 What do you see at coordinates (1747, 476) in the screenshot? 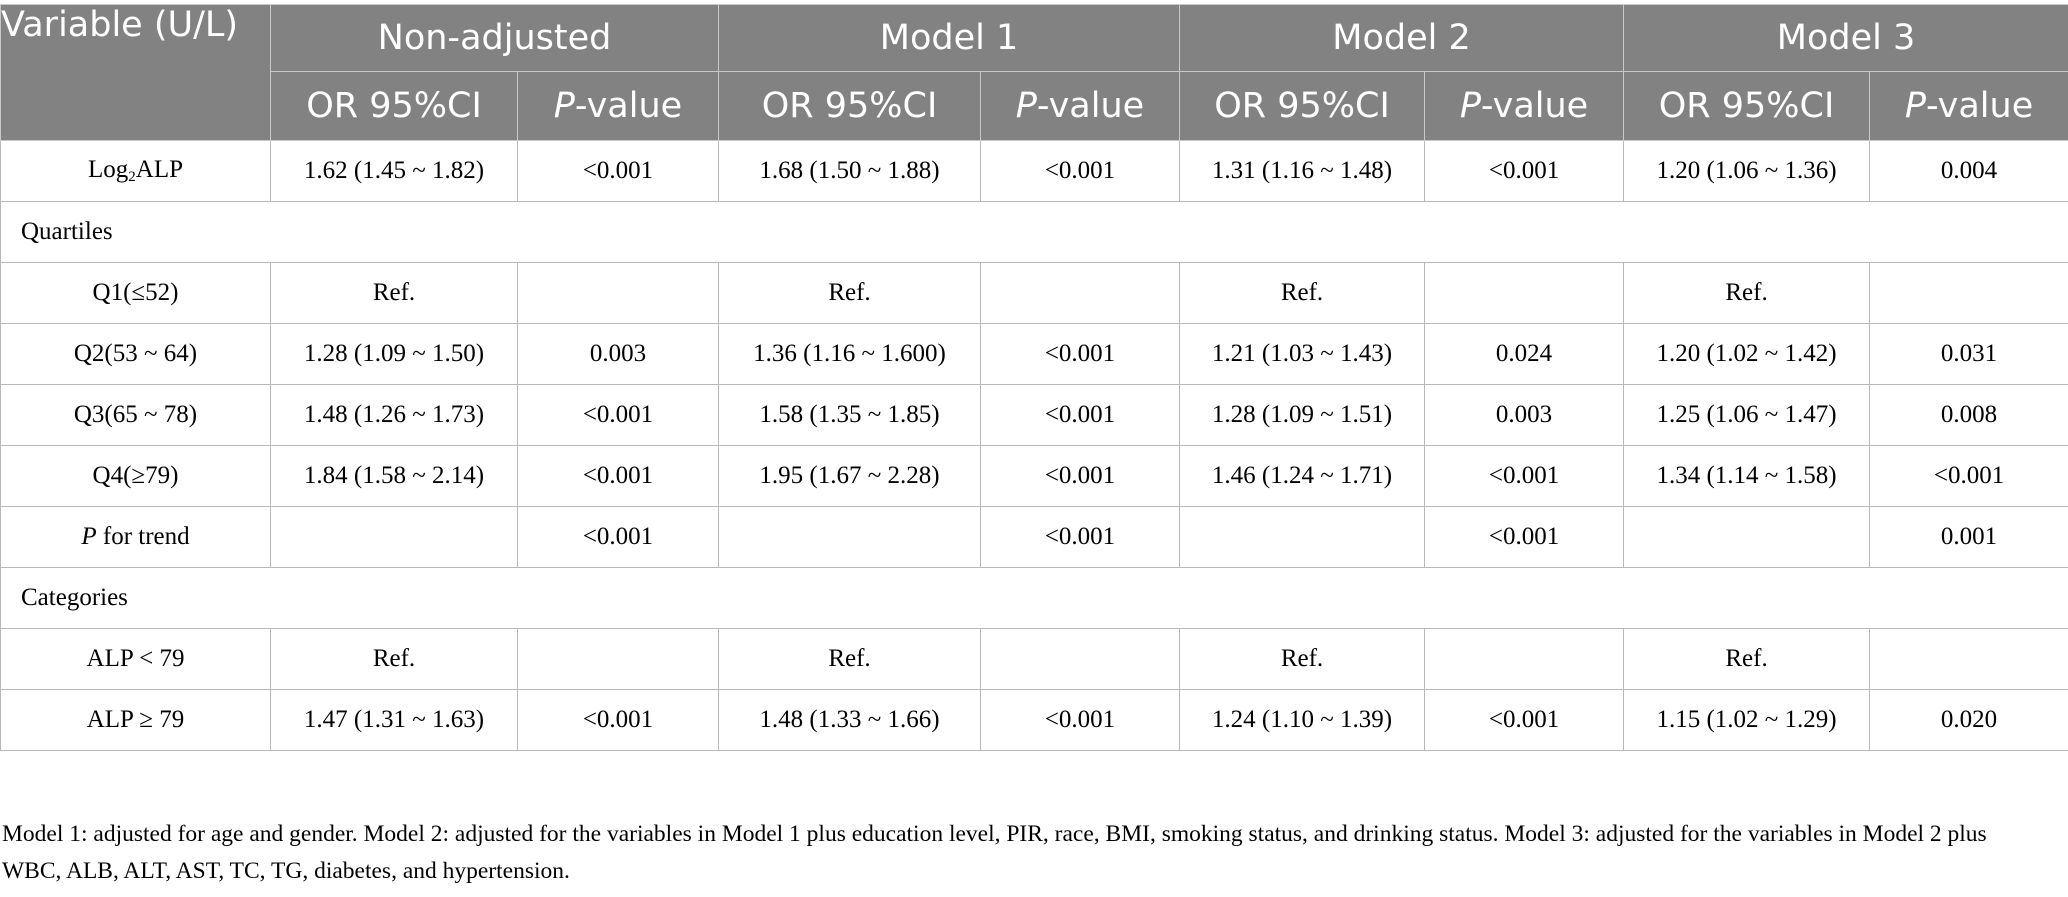
I see `table-cell: 1.34 (1.14 ~ 1.58)` at bounding box center [1747, 476].